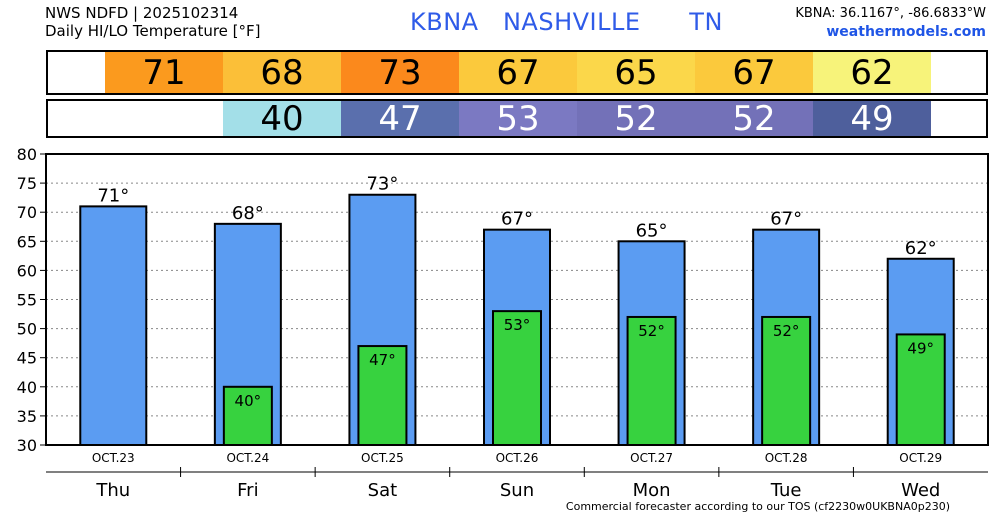 The width and height of the screenshot is (1000, 520). What do you see at coordinates (27, 183) in the screenshot?
I see `y-tick-label: 75` at bounding box center [27, 183].